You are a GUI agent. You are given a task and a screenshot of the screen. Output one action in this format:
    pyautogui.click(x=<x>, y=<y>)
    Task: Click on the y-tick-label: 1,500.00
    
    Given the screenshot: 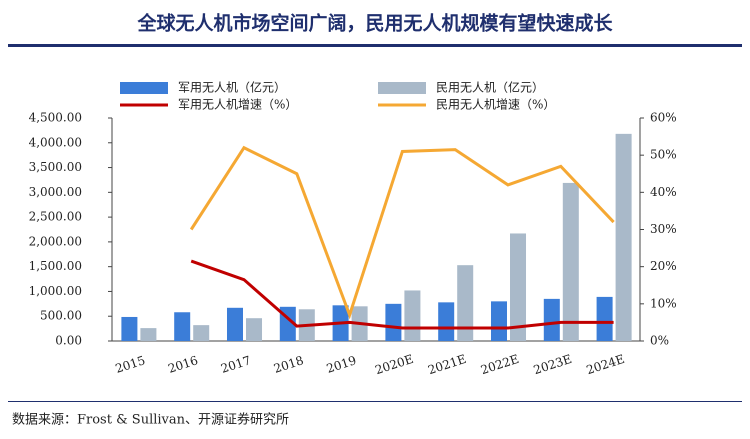 What is the action you would take?
    pyautogui.click(x=55, y=266)
    